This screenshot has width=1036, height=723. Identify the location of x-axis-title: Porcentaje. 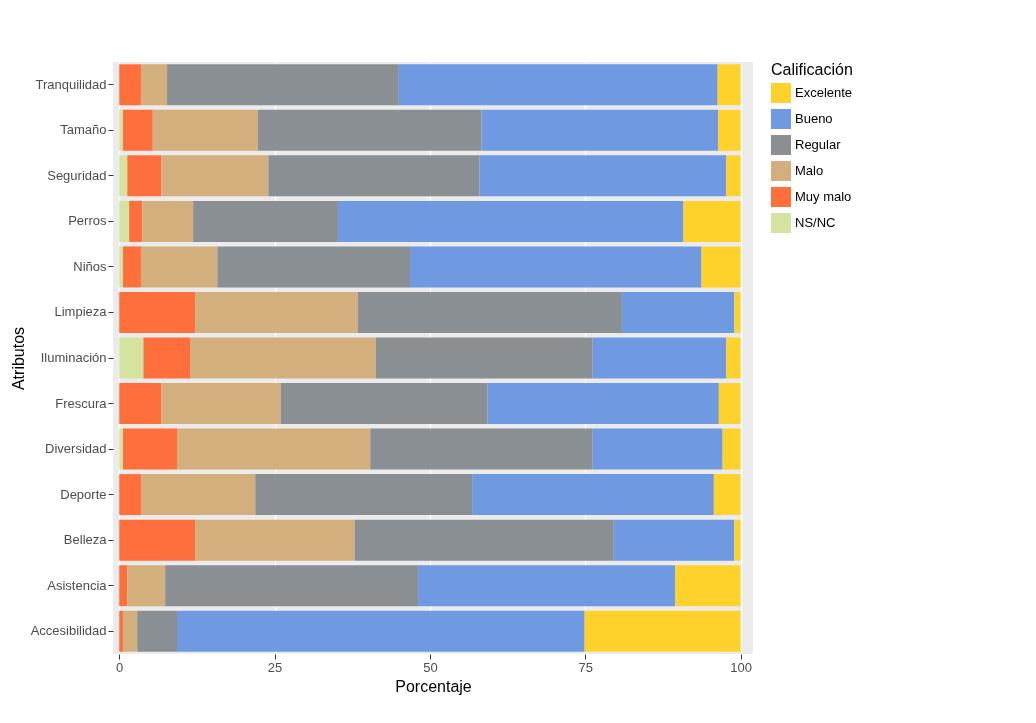
(433, 686).